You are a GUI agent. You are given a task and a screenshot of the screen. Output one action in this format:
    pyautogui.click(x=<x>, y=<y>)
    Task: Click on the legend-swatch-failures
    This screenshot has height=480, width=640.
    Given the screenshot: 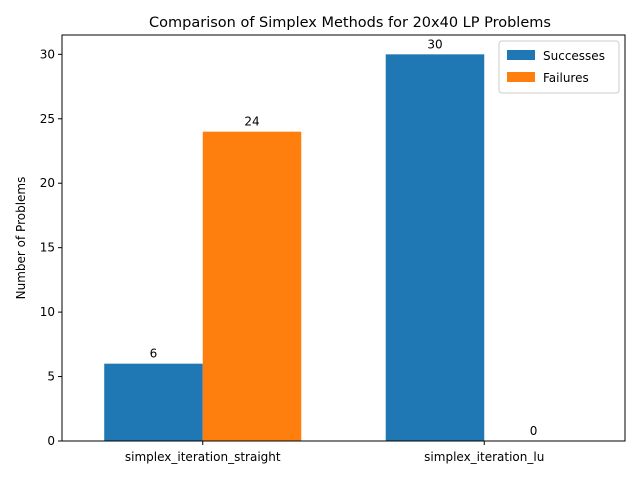 What is the action you would take?
    pyautogui.click(x=521, y=77)
    